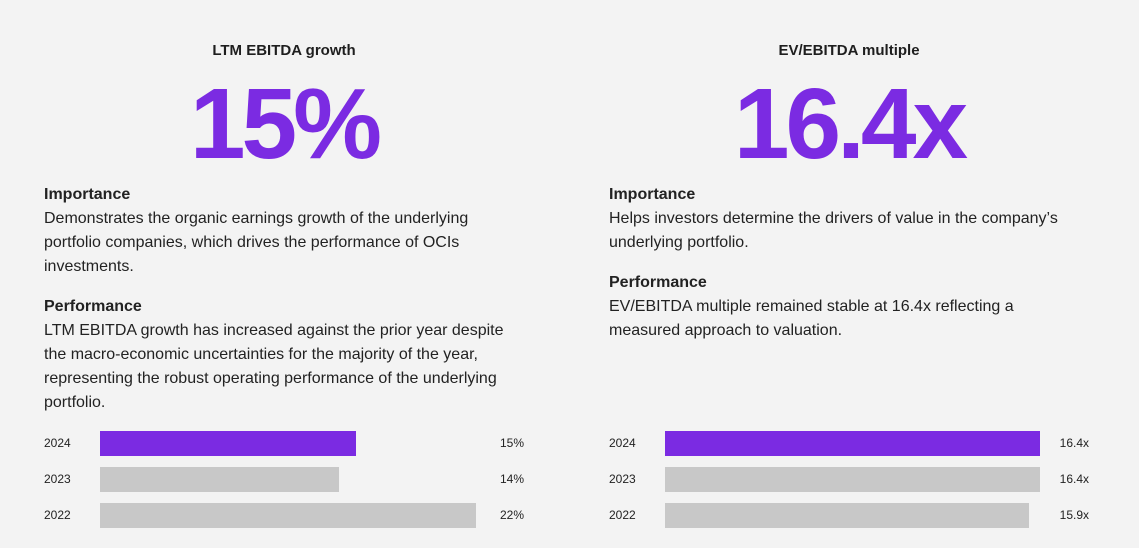  I want to click on bar-value-label: 15.9x, so click(1074, 515).